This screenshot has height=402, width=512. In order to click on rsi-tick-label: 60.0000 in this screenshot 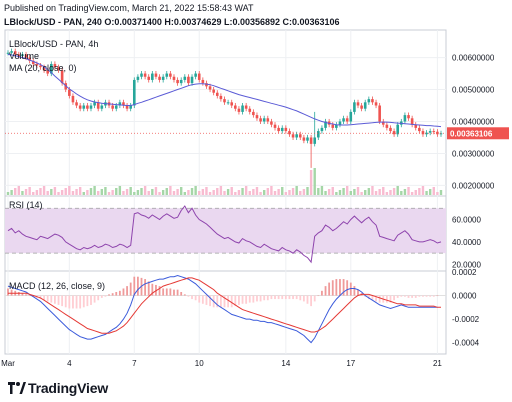, I will do `click(466, 219)`.